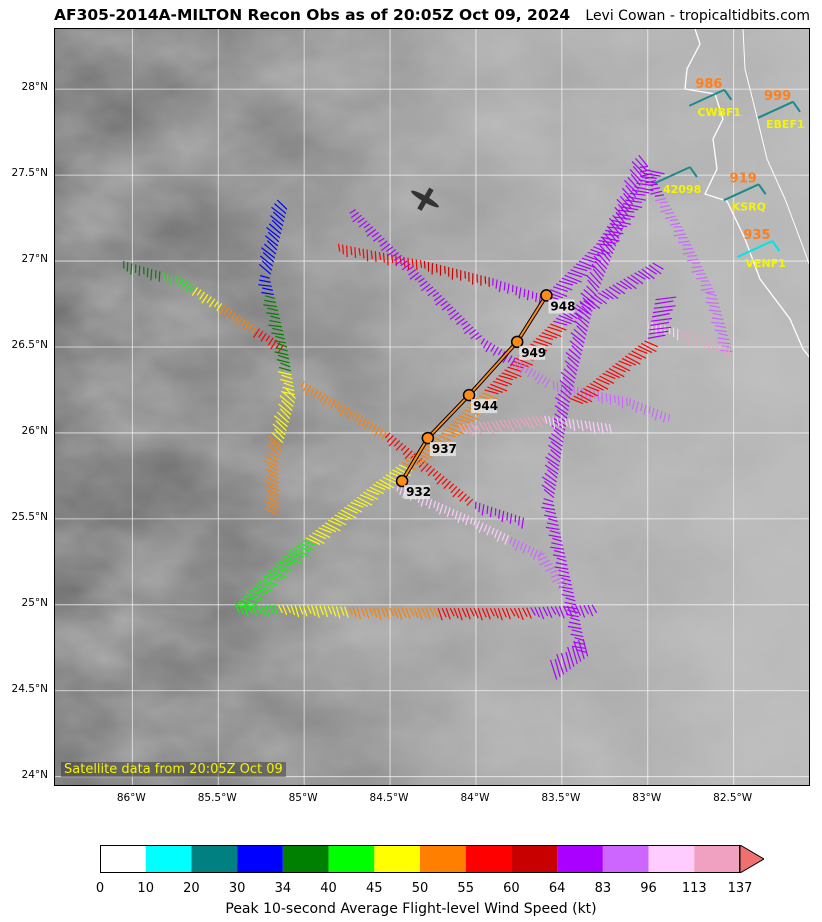 This screenshot has height=922, width=822. I want to click on center-fix-label-bg, so click(484, 406).